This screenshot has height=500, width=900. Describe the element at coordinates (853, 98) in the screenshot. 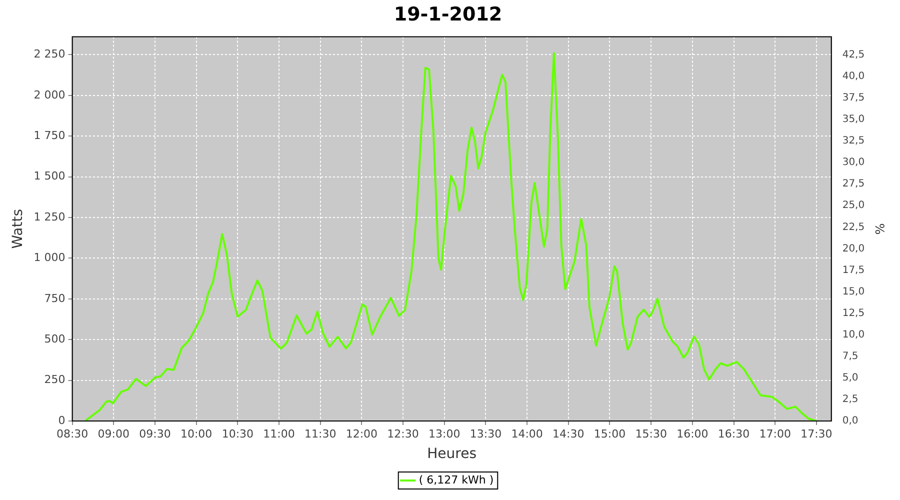

I see `y2-tick-label: 37,5` at that location.